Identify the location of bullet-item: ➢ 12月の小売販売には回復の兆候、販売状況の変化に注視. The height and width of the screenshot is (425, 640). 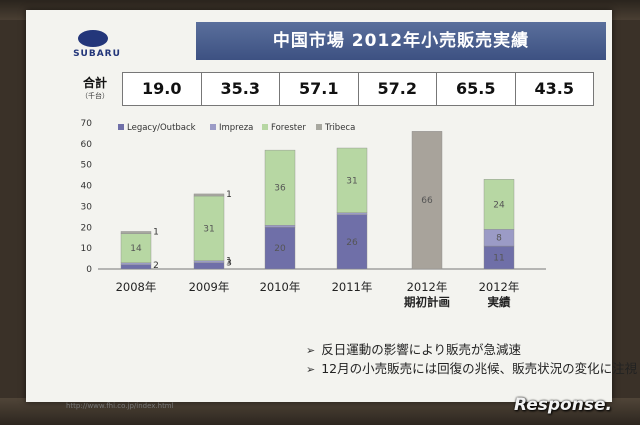
(471, 368).